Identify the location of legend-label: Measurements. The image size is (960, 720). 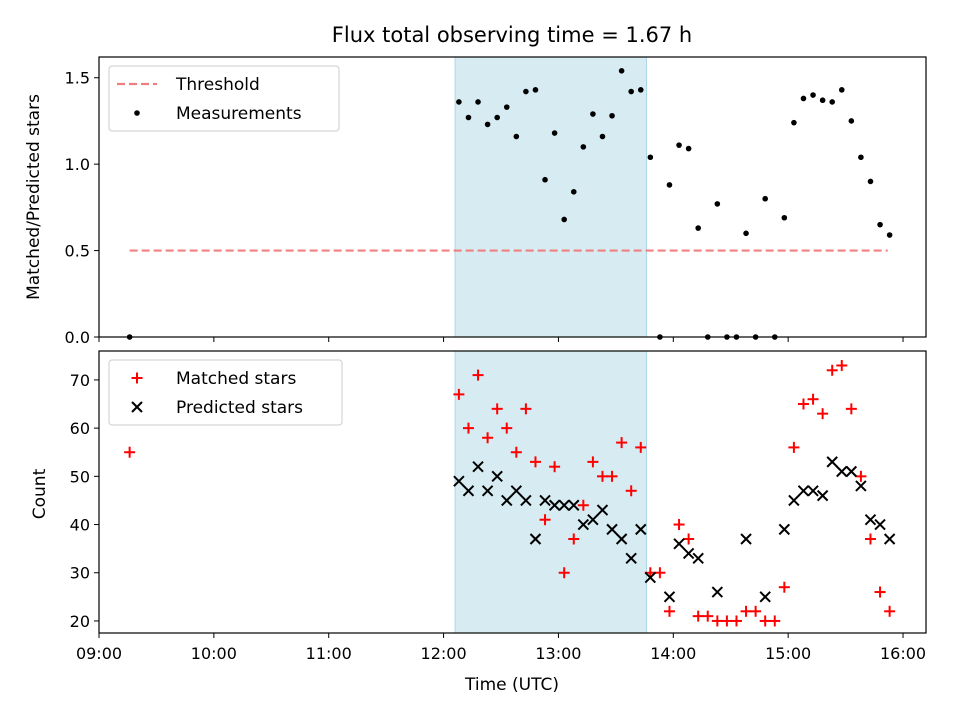
(239, 114).